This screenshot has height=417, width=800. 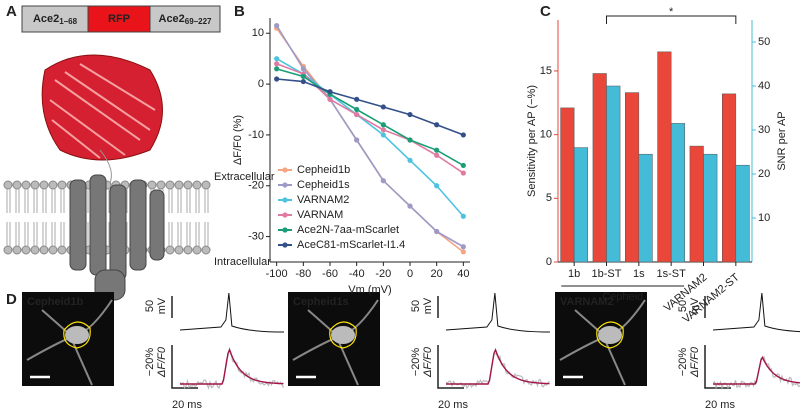 I want to click on x-tick-label: -20, so click(x=383, y=274).